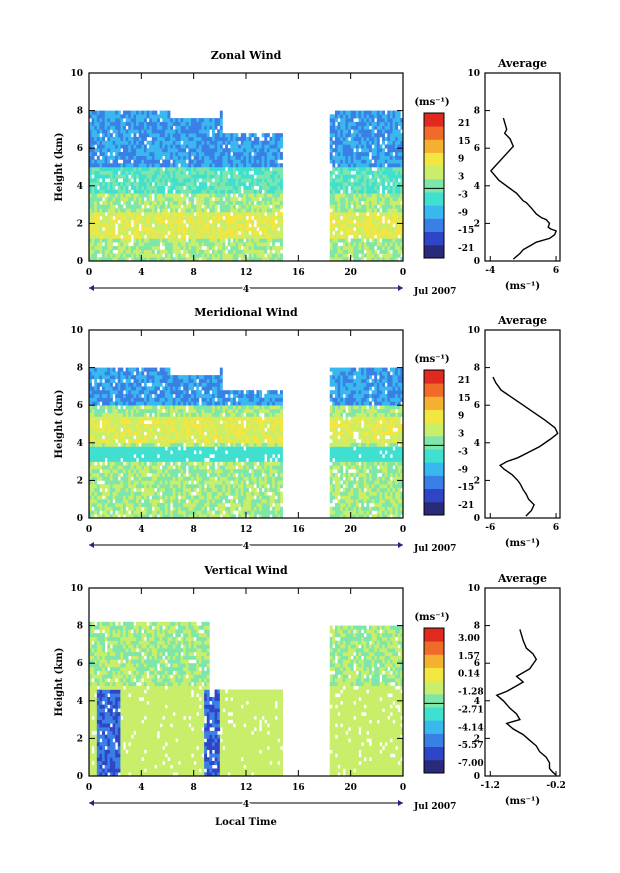  What do you see at coordinates (490, 271) in the screenshot?
I see `avg-x-tick-label: -4` at bounding box center [490, 271].